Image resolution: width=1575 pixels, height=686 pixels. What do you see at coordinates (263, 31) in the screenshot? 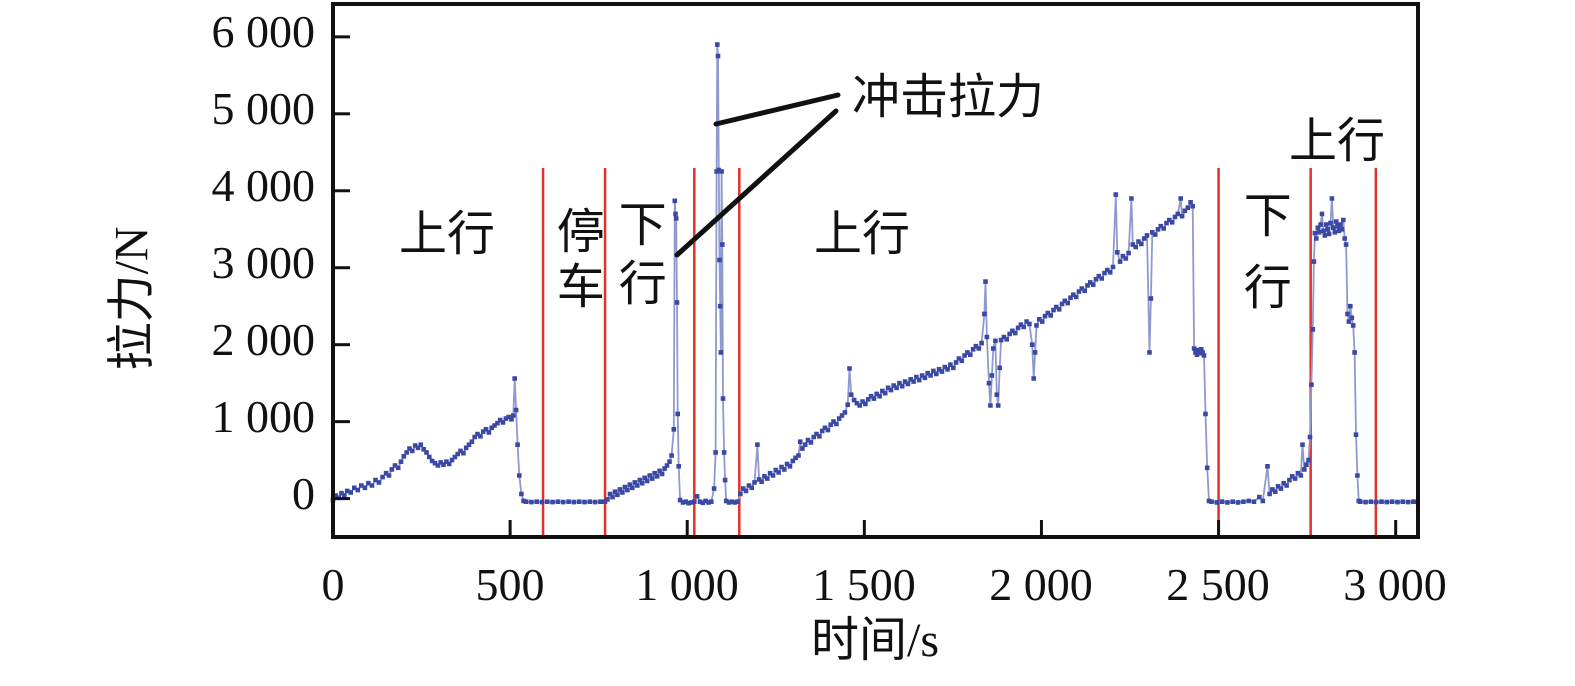
I see `y-tick-label: 6 000` at bounding box center [263, 31].